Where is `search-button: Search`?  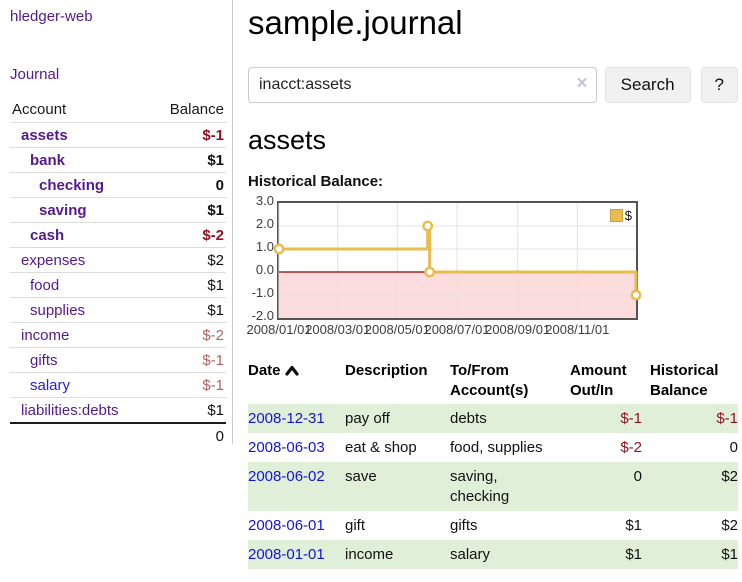
search-button: Search is located at coordinates (647, 85).